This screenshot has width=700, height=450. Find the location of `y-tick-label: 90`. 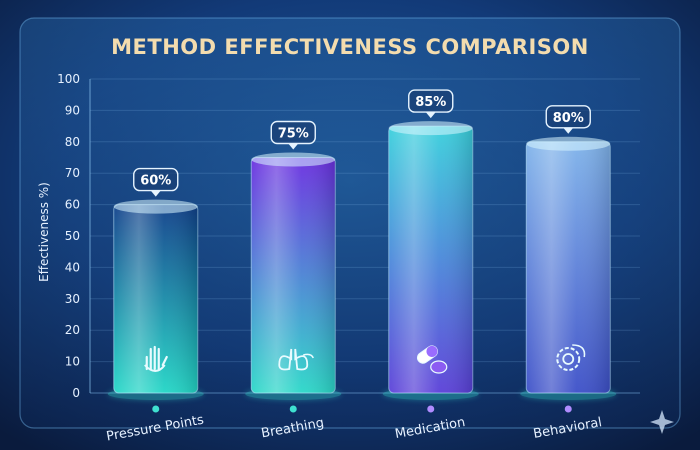

y-tick-label: 90 is located at coordinates (72, 110).